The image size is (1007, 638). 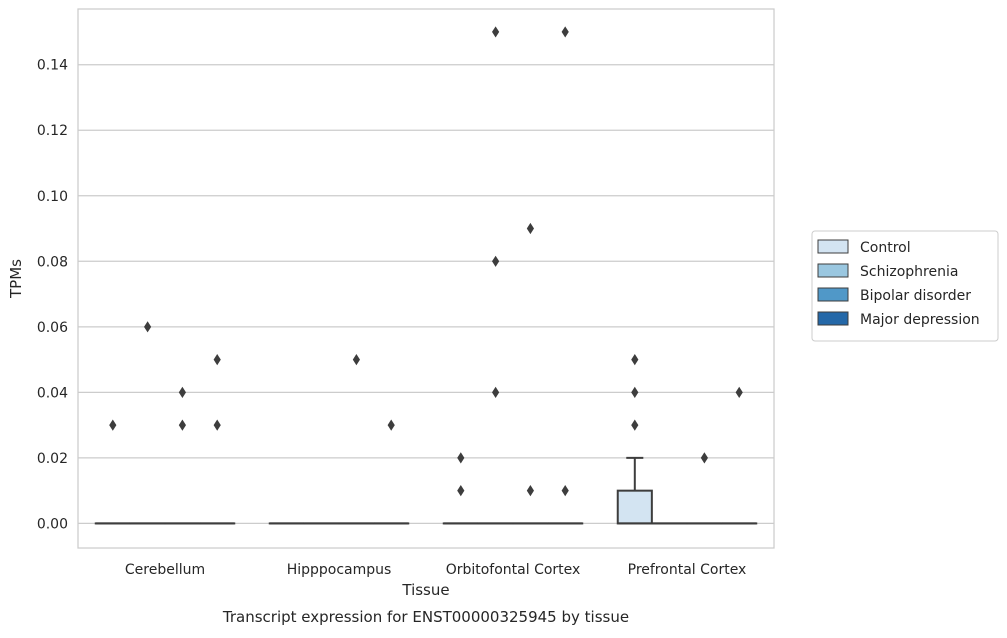 I want to click on y-tick-label: 0.10, so click(x=52, y=197).